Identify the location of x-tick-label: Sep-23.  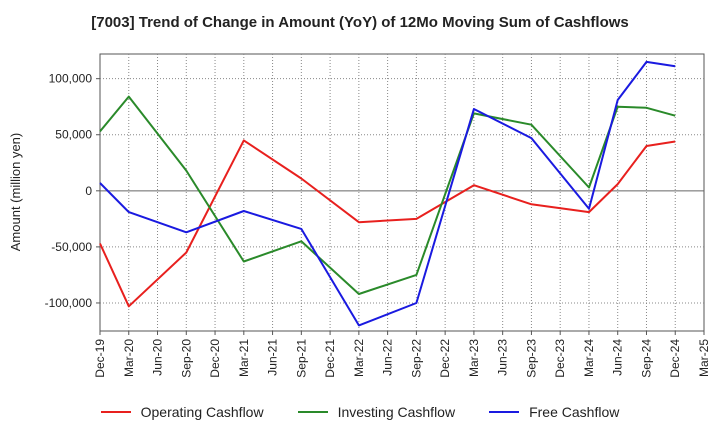
(531, 358).